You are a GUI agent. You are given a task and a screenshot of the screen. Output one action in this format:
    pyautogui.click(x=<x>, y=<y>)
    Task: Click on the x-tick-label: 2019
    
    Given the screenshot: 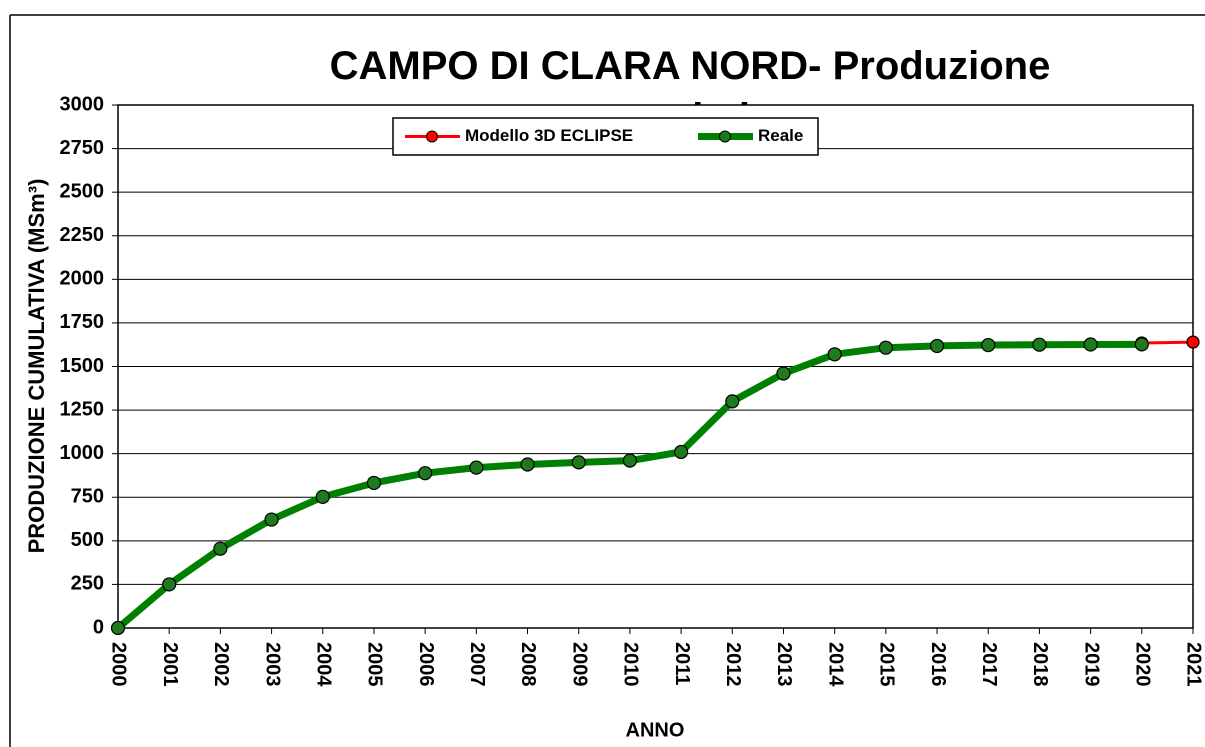 What is the action you would take?
    pyautogui.click(x=1091, y=664)
    